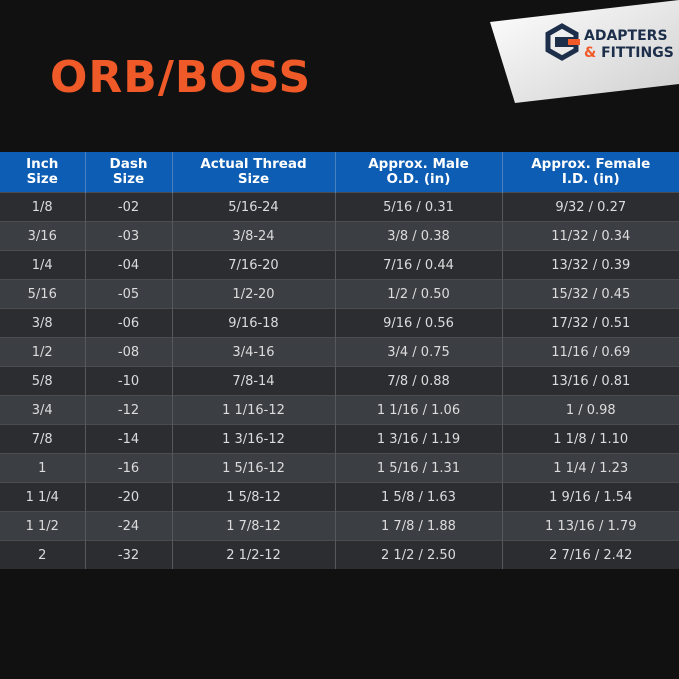 The height and width of the screenshot is (679, 679). Describe the element at coordinates (419, 497) in the screenshot. I see `table-cell: 1 5/8 / 1.63` at that location.